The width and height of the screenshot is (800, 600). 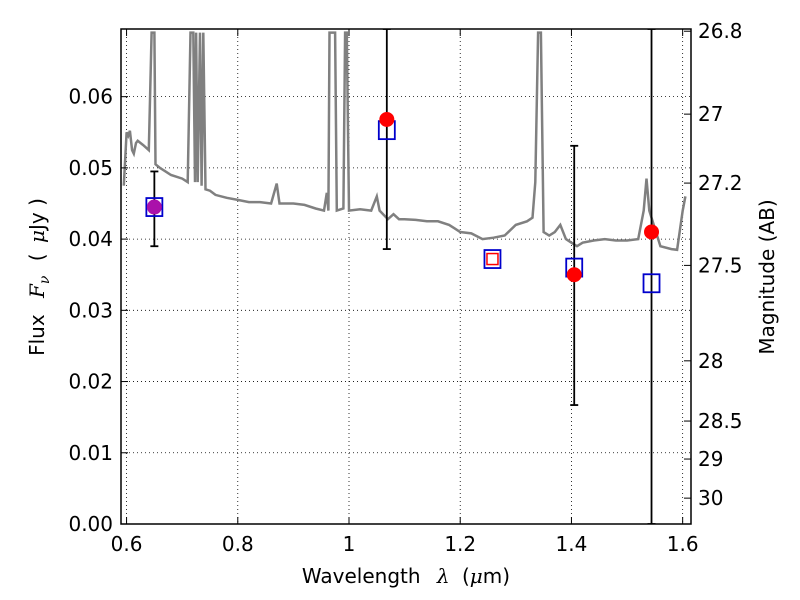 What do you see at coordinates (496, 576) in the screenshot?
I see `x-axis-unit-rest: m)` at bounding box center [496, 576].